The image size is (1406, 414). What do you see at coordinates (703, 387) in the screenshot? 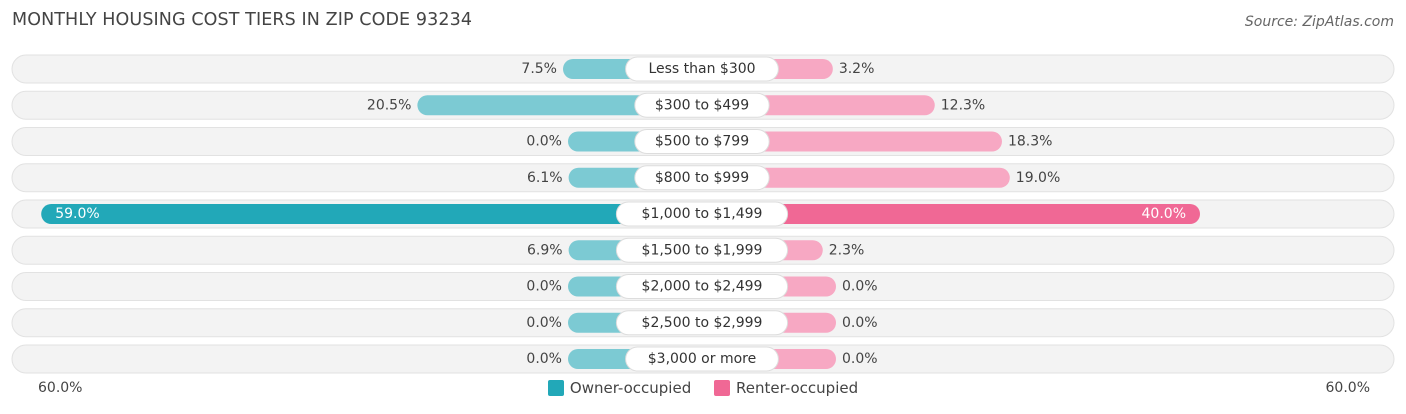
I see `legend: Owner-occupied Renter-occupied` at bounding box center [703, 387].